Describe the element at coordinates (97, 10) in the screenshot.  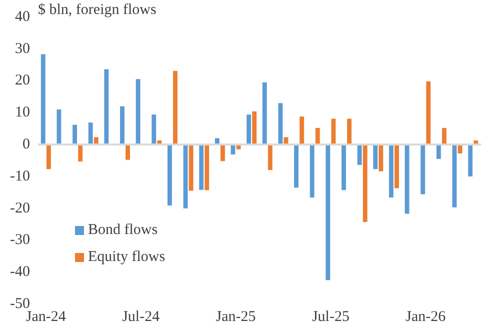
I see `chart-title: $ bln, foreign flows` at that location.